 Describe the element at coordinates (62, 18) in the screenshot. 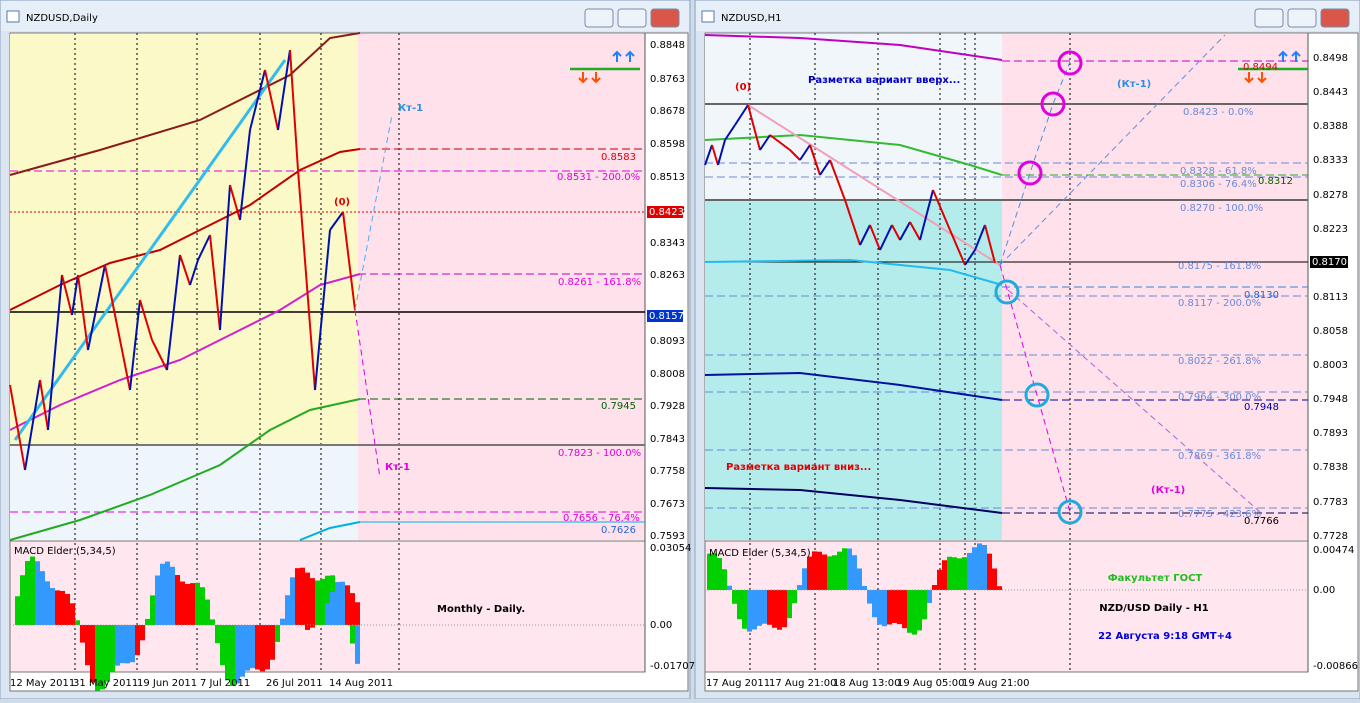

I see `label: NZDUSD,Daily` at that location.